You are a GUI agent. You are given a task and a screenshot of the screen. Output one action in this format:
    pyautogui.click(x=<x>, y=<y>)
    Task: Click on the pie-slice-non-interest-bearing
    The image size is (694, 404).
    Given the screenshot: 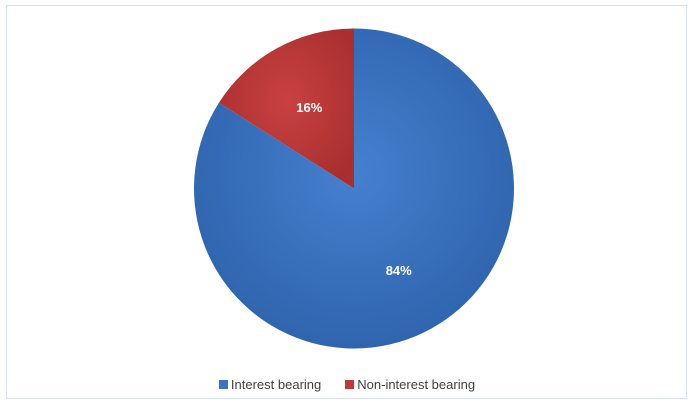 What is the action you would take?
    pyautogui.click(x=286, y=108)
    